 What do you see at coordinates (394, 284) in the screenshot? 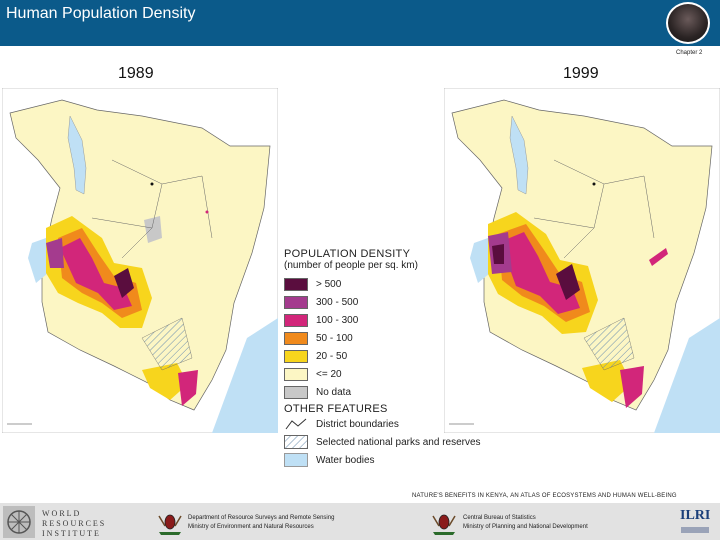
I see `legend-item: > 500` at bounding box center [394, 284].